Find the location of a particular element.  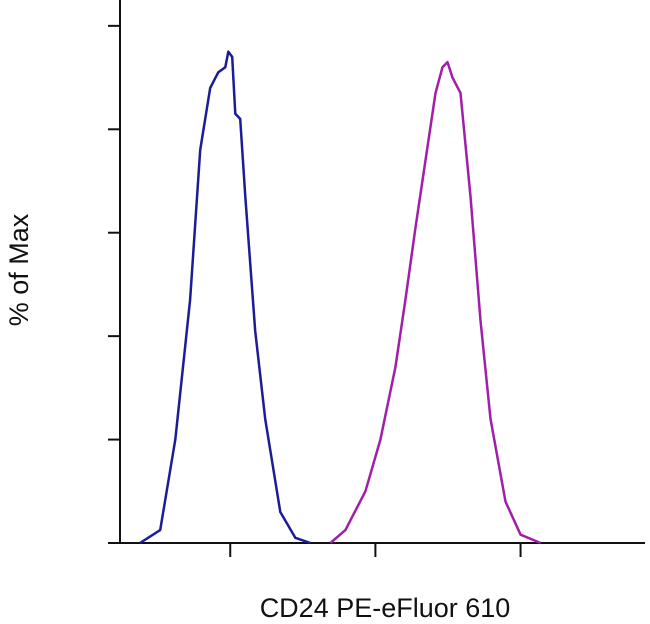

x-axis-label: CD24 PE-eFluor 610 is located at coordinates (385, 608).